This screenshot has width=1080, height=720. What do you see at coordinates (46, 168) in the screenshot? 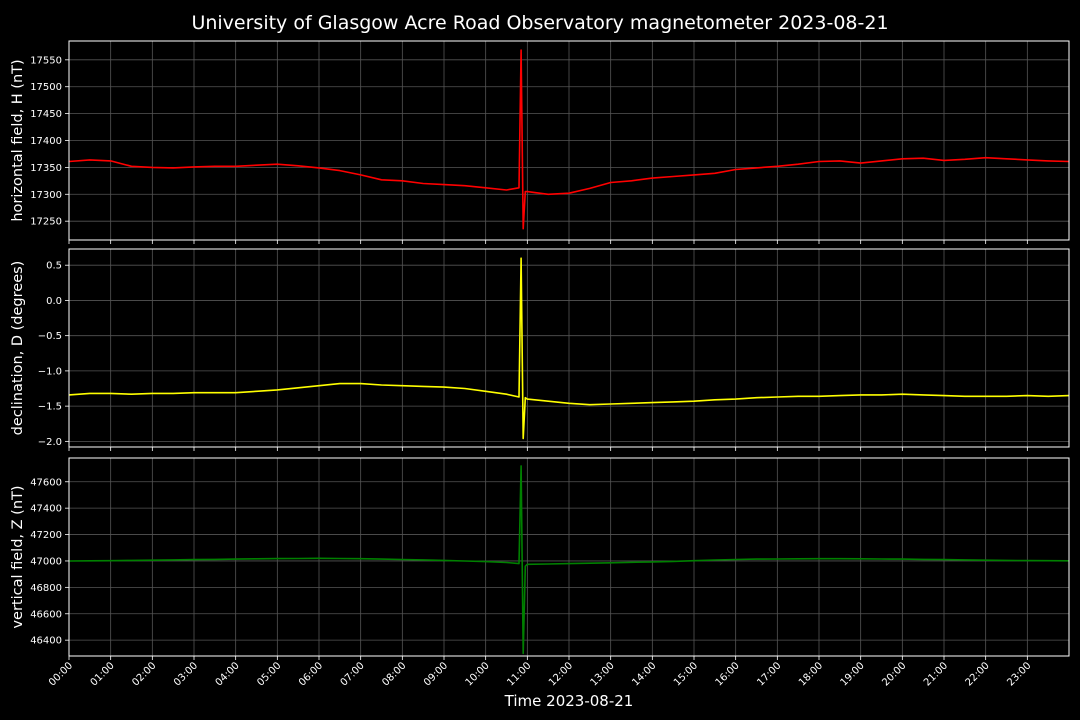
I see `y-tick-label: 17350` at bounding box center [46, 168].